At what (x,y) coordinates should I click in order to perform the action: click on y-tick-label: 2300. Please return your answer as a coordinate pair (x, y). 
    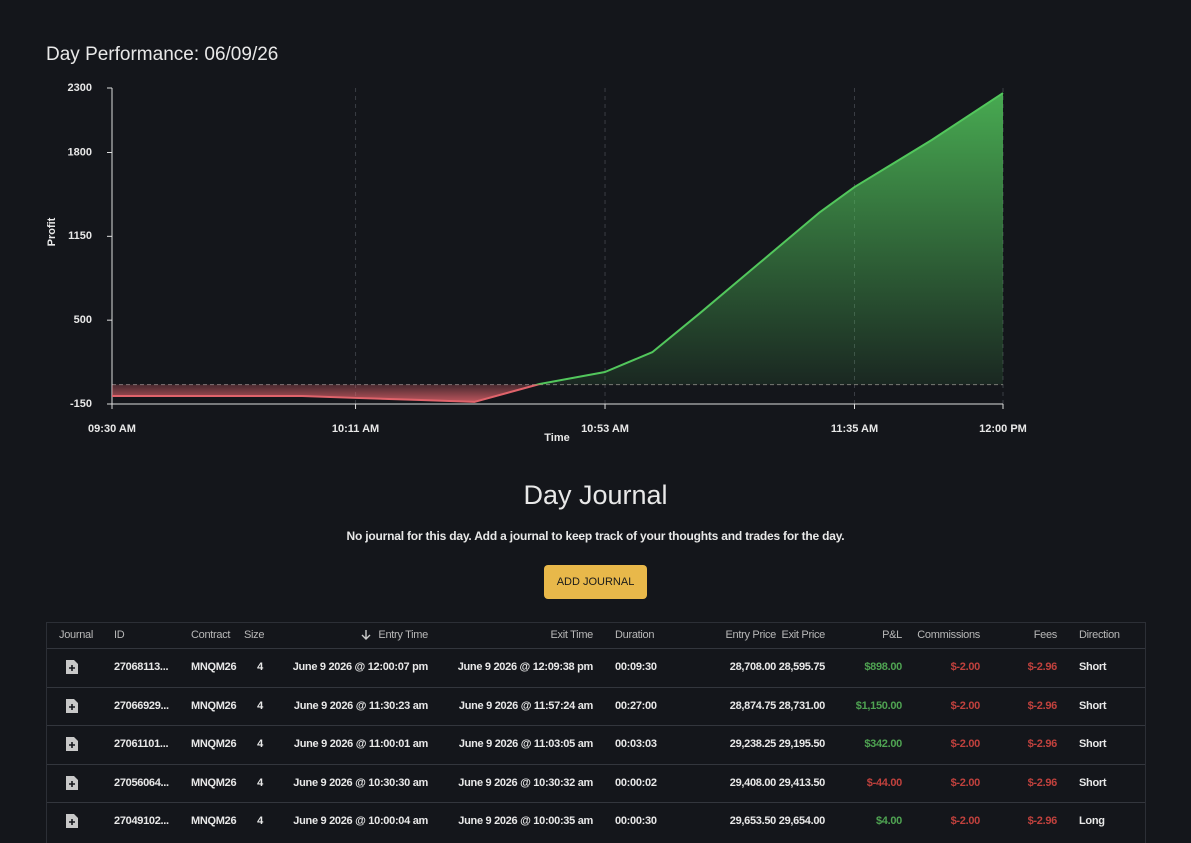
    Looking at the image, I should click on (80, 88).